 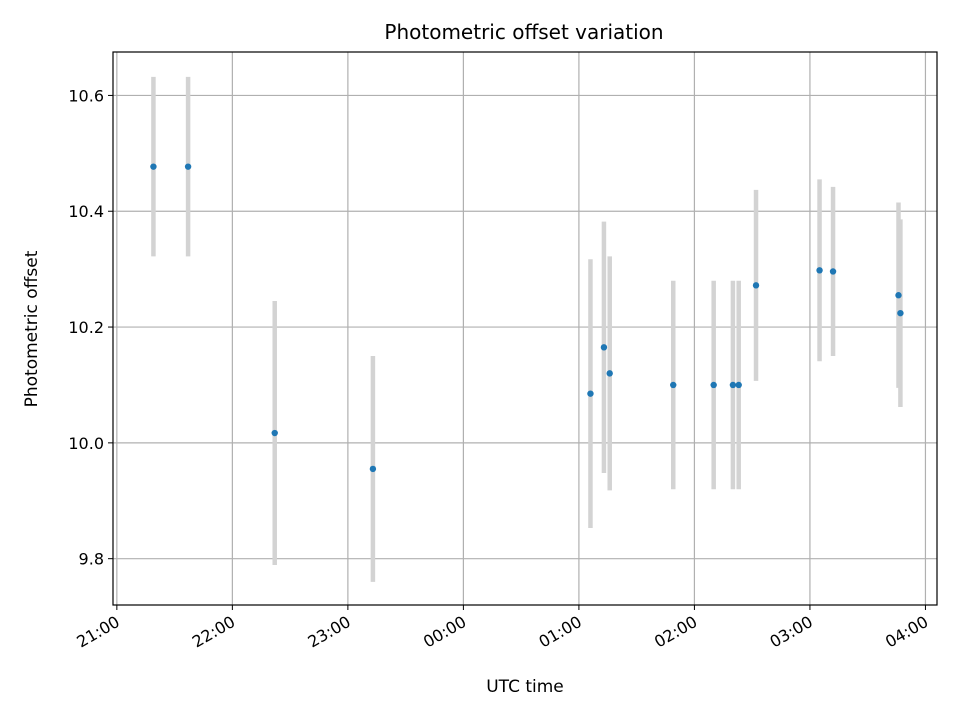 What do you see at coordinates (906, 632) in the screenshot?
I see `x-tick-label: 04:00` at bounding box center [906, 632].